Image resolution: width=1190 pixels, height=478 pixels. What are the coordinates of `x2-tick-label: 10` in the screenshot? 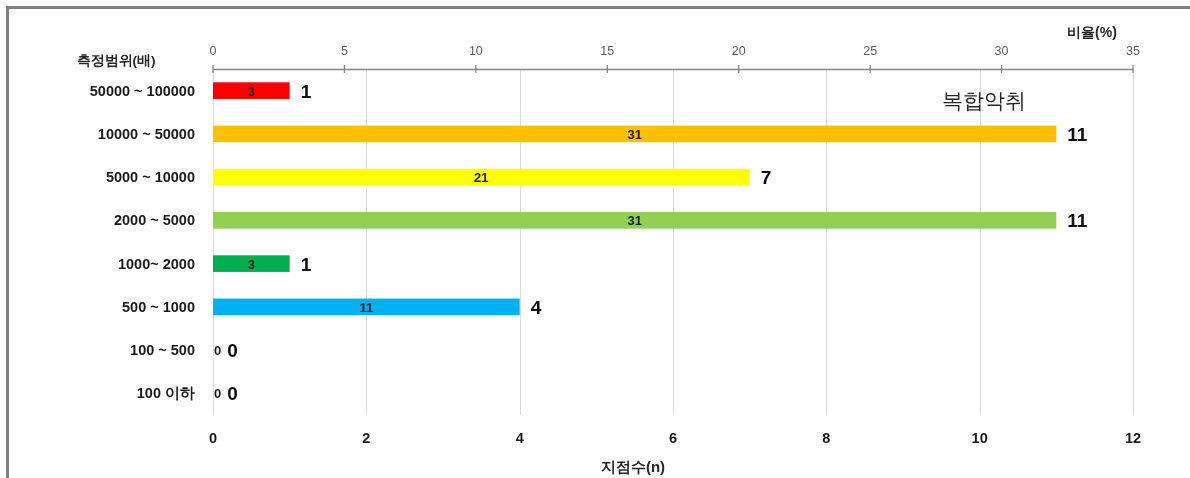 It's located at (475, 51).